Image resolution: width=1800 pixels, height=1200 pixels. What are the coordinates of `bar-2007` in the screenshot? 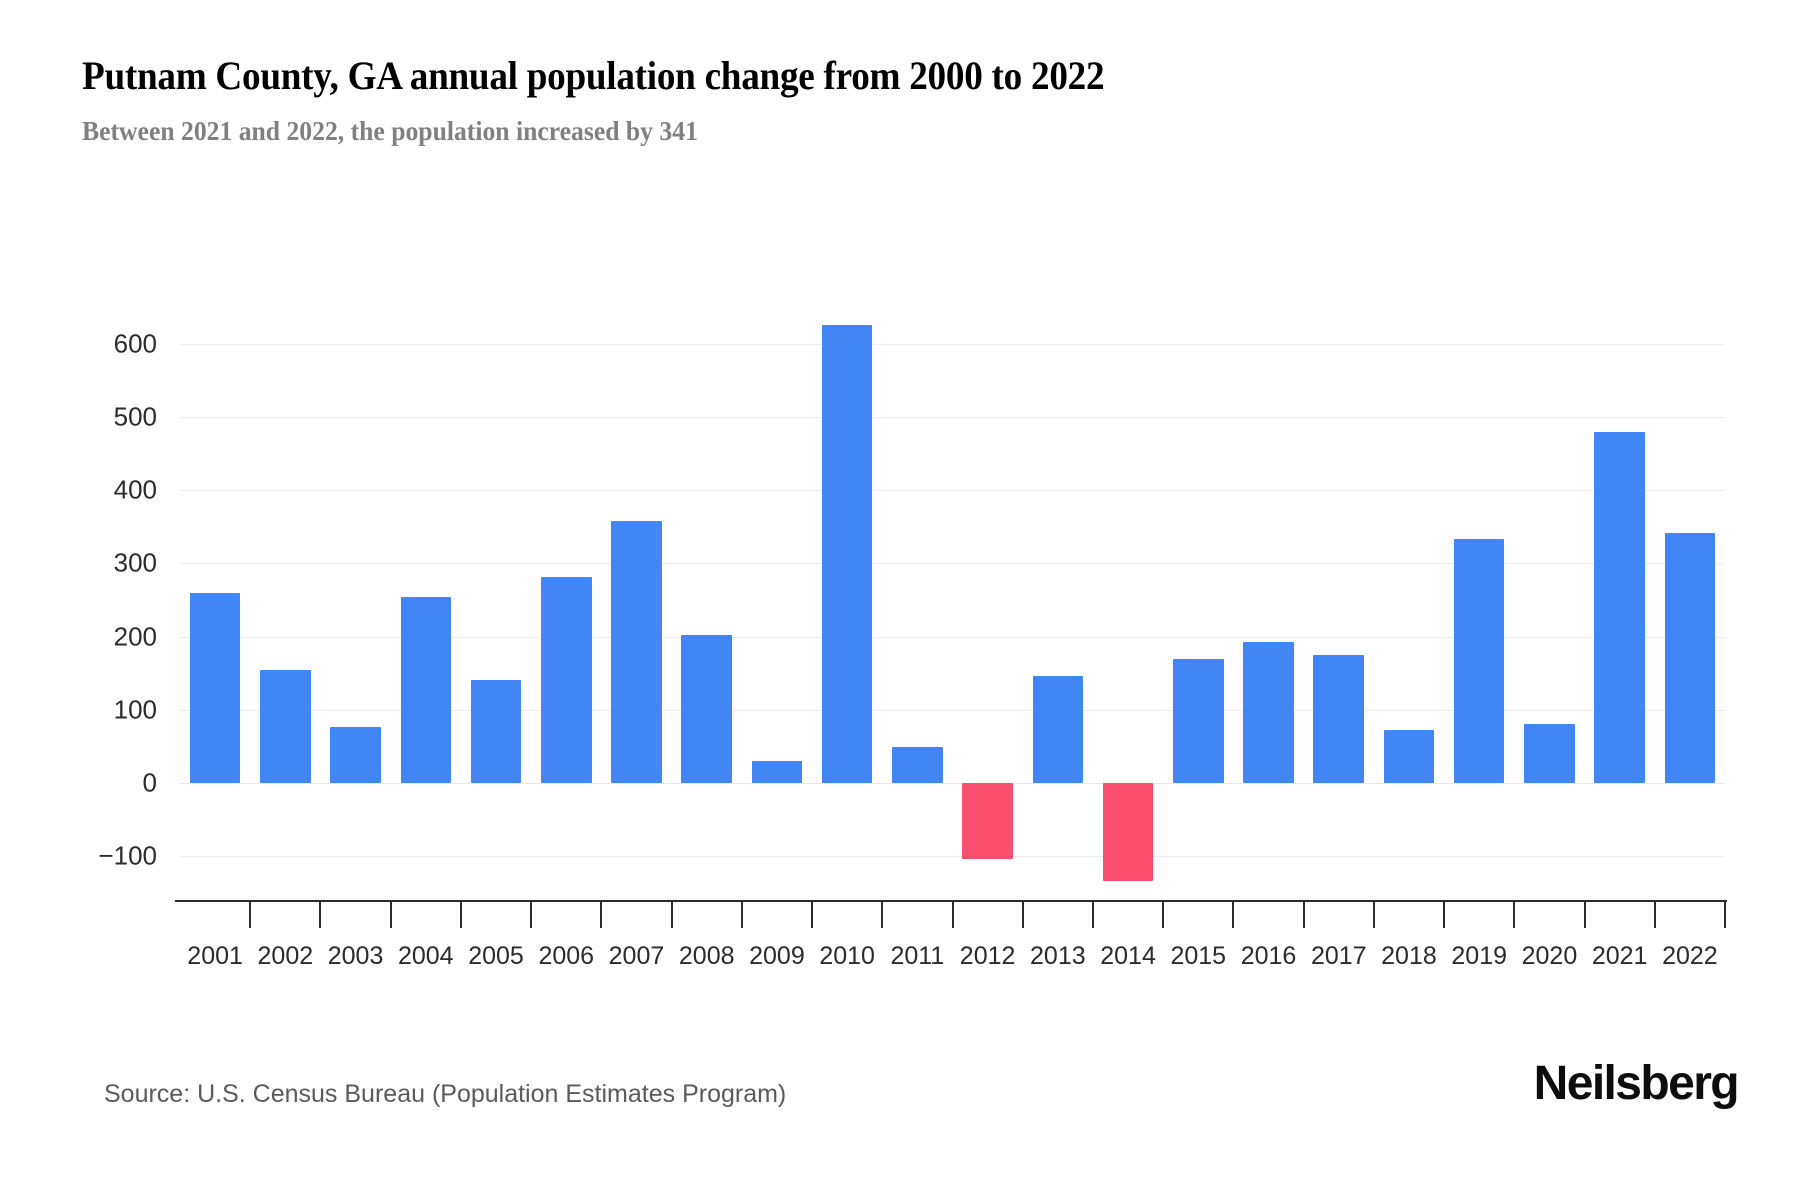 It's located at (636, 651).